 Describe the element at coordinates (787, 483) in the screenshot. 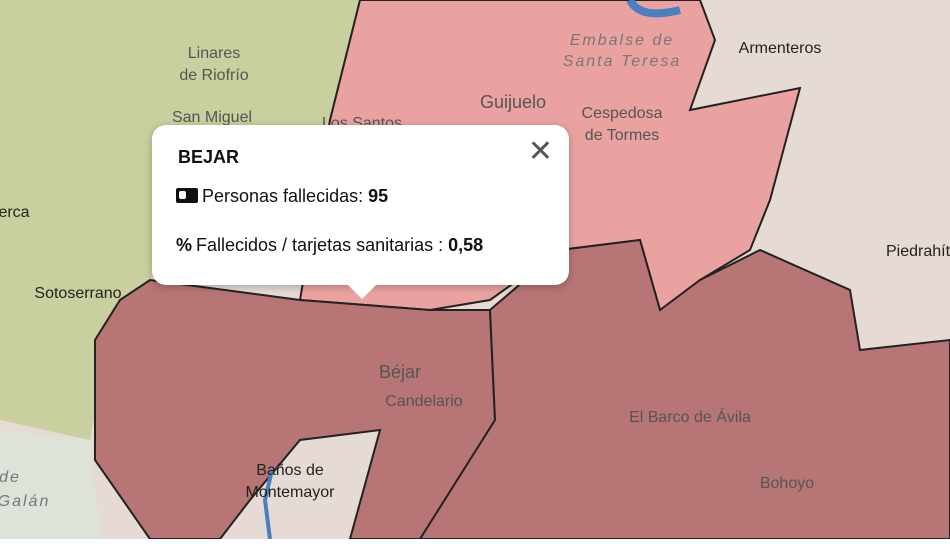

I see `place-label: Bohoyo` at that location.